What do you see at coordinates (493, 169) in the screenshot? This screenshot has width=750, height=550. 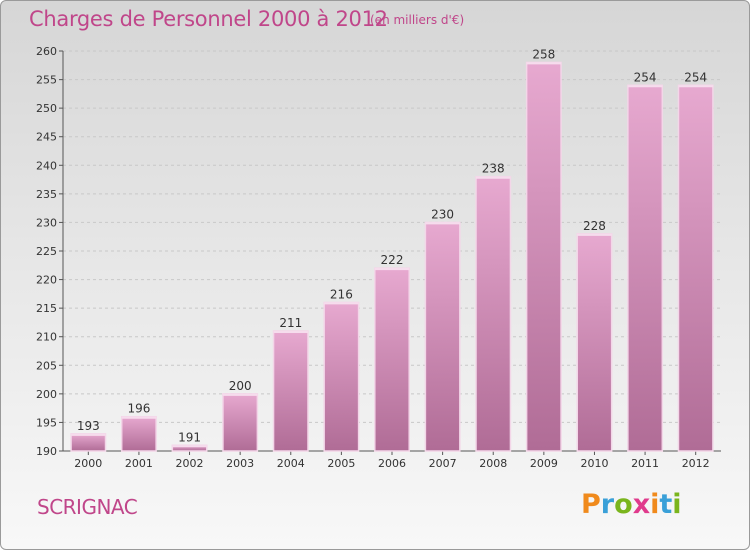 I see `data-label: 238` at bounding box center [493, 169].